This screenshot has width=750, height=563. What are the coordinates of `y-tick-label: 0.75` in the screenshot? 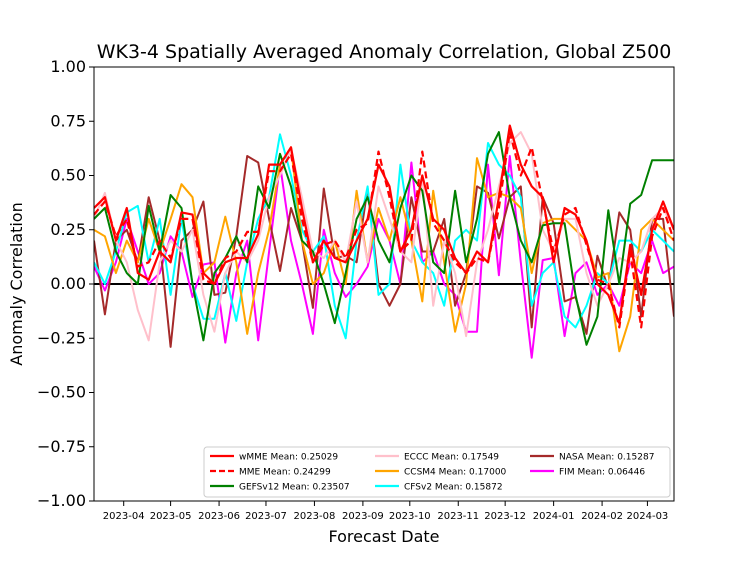 It's located at (68, 120).